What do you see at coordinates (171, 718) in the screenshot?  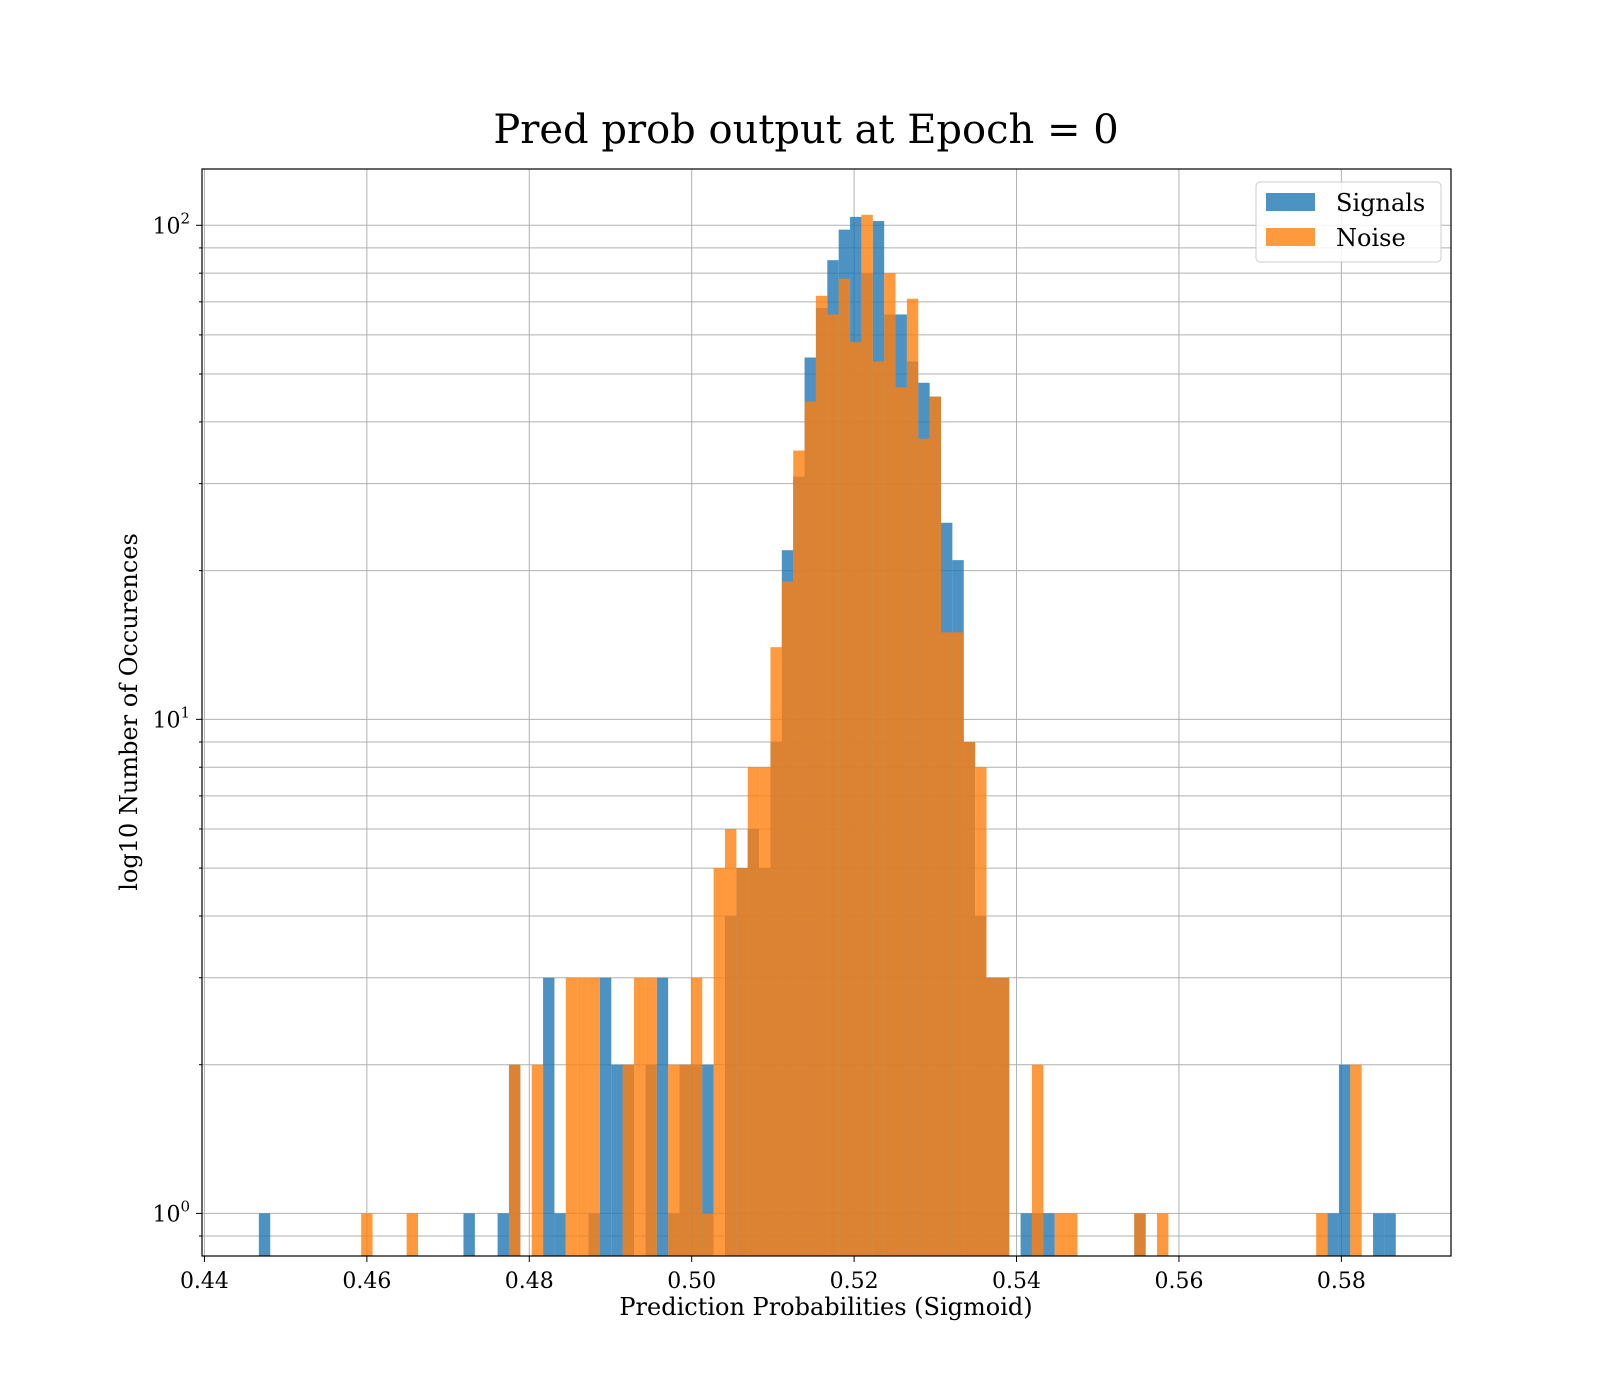 I see `y-tick-label: 10¹` at bounding box center [171, 718].